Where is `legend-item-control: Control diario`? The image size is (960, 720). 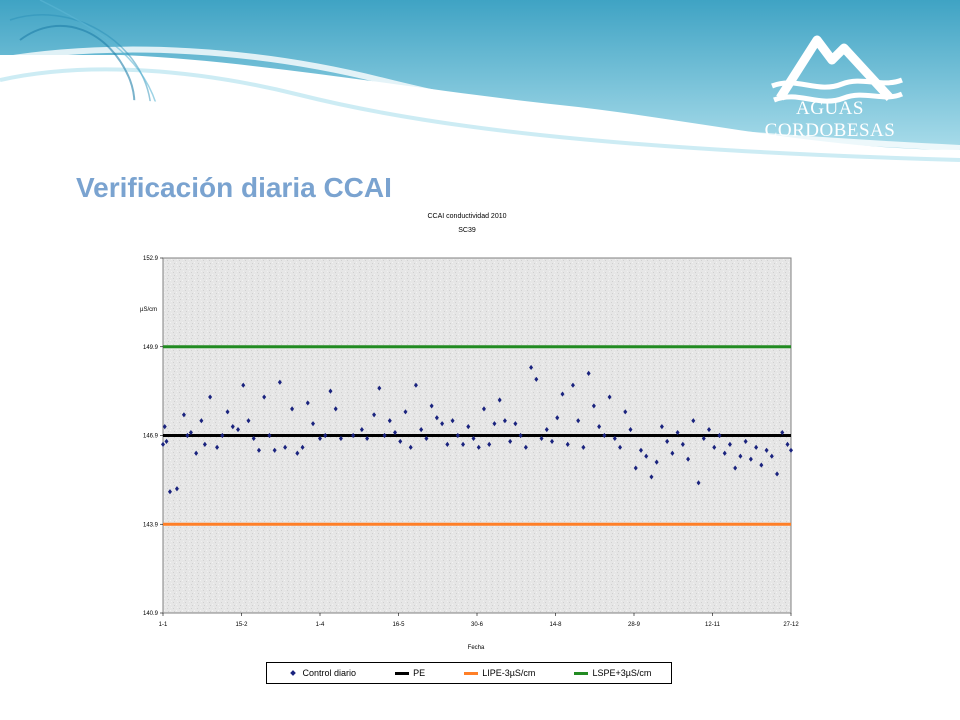 legend-item-control: Control diario is located at coordinates (322, 673).